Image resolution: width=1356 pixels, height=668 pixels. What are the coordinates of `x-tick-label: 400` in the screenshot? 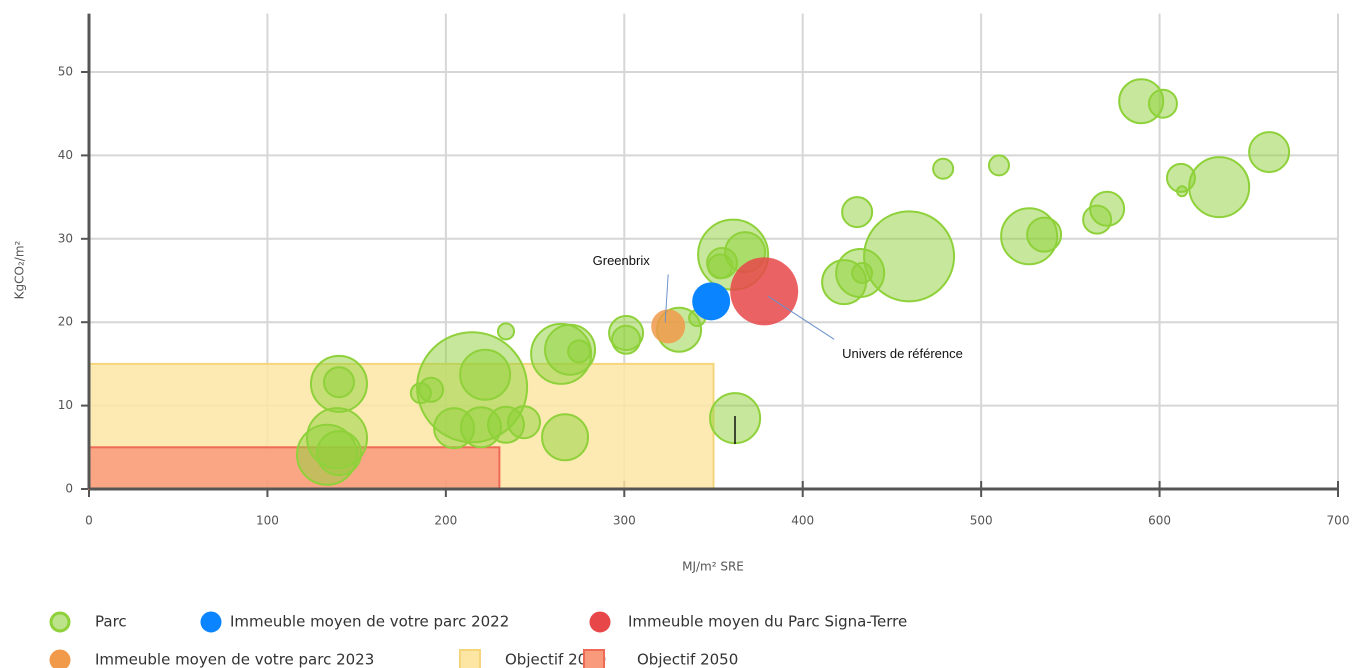 It's located at (802, 521).